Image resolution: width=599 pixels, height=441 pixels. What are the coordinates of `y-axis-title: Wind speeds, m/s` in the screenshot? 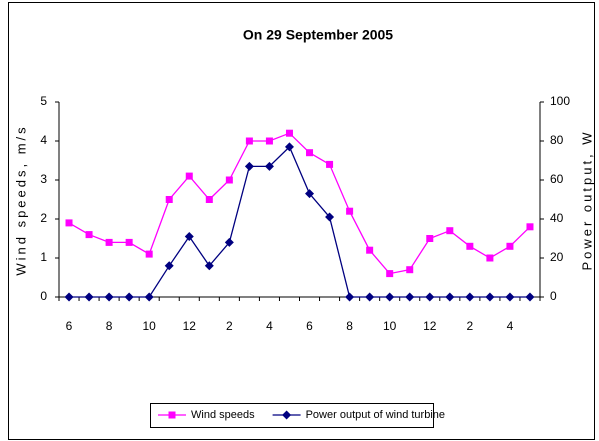 It's located at (20, 199).